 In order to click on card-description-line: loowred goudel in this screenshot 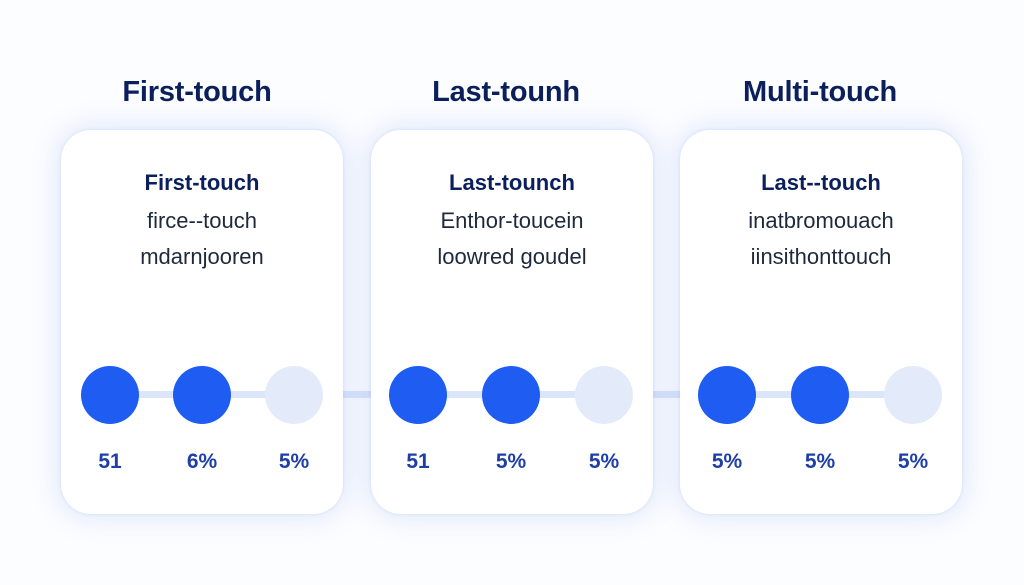, I will do `click(512, 256)`.